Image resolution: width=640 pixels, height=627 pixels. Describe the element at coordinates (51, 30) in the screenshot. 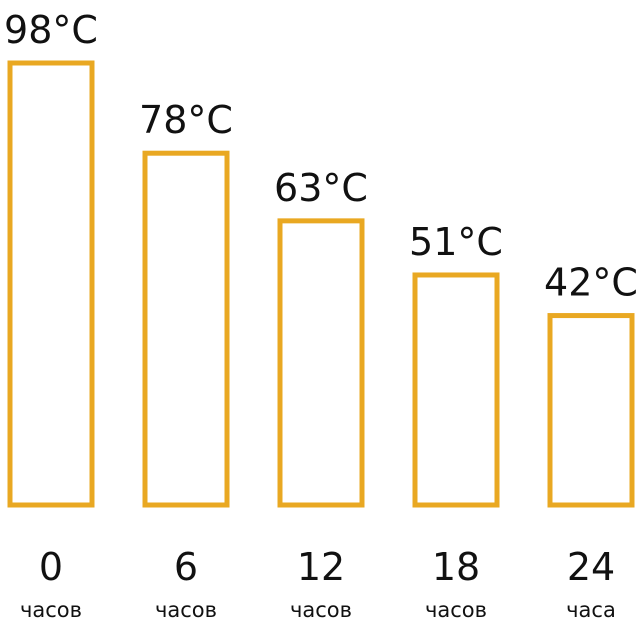

I see `value-label: 98°C` at that location.